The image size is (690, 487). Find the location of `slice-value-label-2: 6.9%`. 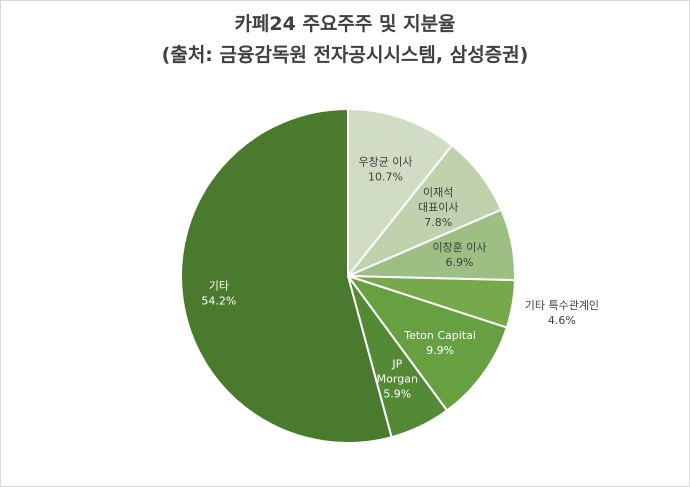

slice-value-label-2: 6.9% is located at coordinates (460, 262).